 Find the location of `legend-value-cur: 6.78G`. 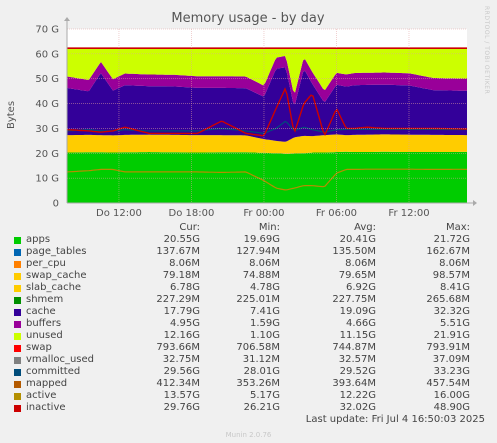

legend-value-cur: 6.78G is located at coordinates (184, 287).